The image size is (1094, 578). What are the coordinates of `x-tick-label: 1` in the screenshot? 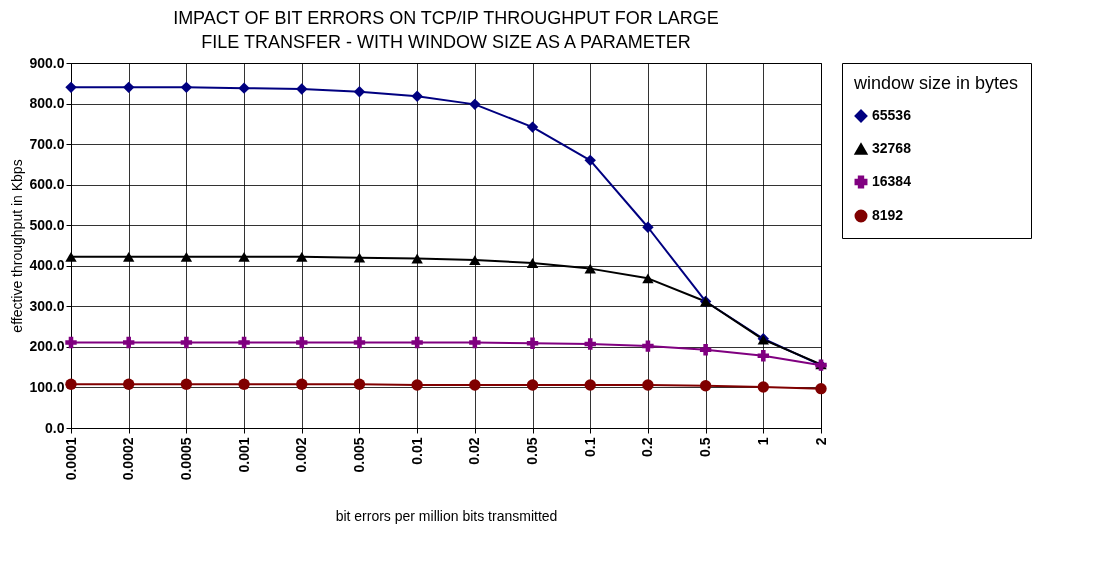 It's located at (762, 441).